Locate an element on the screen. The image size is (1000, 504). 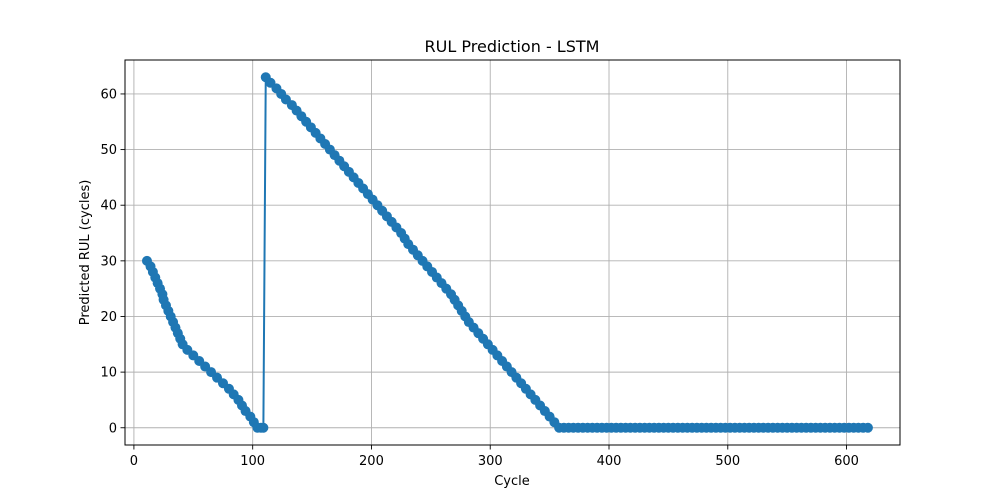
x-tick-label: 100 is located at coordinates (252, 461).